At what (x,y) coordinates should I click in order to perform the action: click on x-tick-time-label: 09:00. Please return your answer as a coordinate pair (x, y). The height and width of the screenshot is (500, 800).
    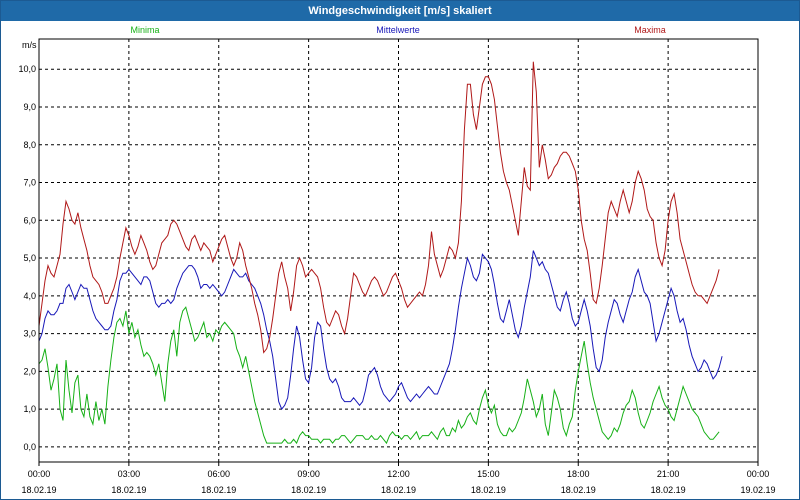
    Looking at the image, I should click on (308, 474).